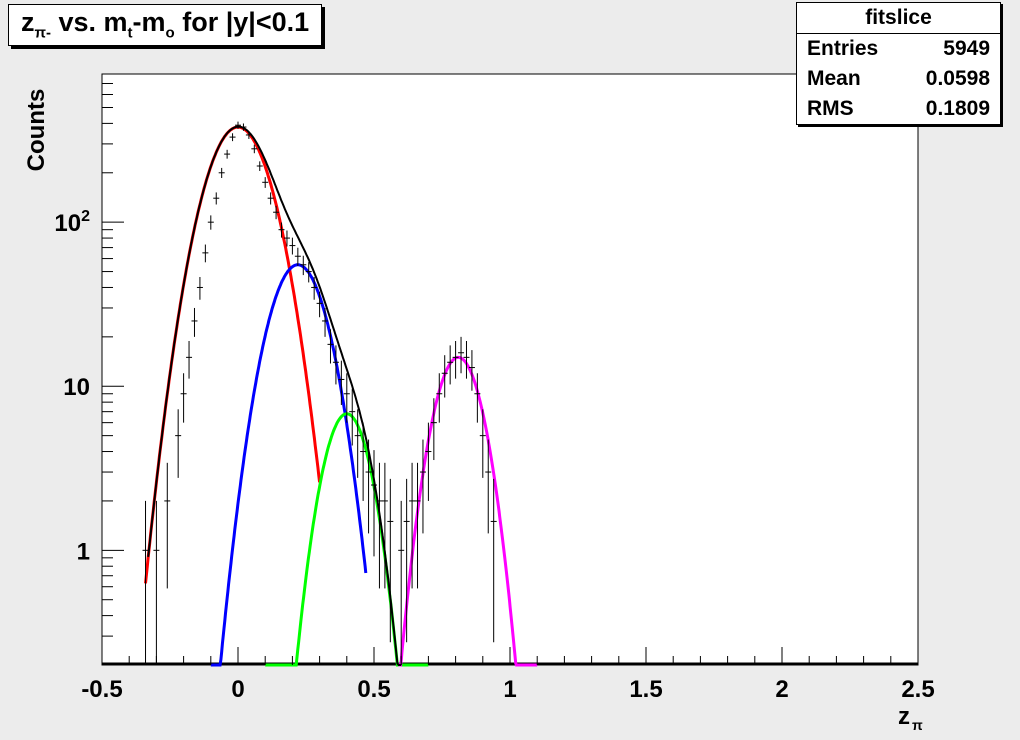 The image size is (1020, 740). Describe the element at coordinates (830, 108) in the screenshot. I see `stats-label: RMS` at that location.